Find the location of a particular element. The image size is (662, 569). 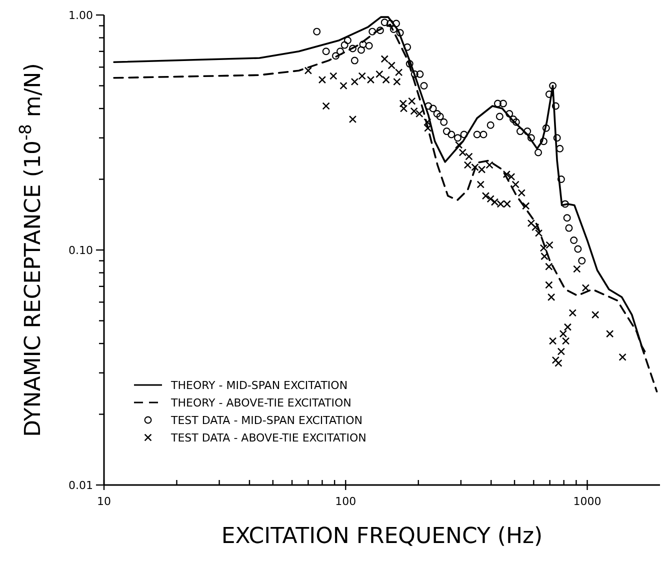

y-tick-label: 1.00 is located at coordinates (80, 15).